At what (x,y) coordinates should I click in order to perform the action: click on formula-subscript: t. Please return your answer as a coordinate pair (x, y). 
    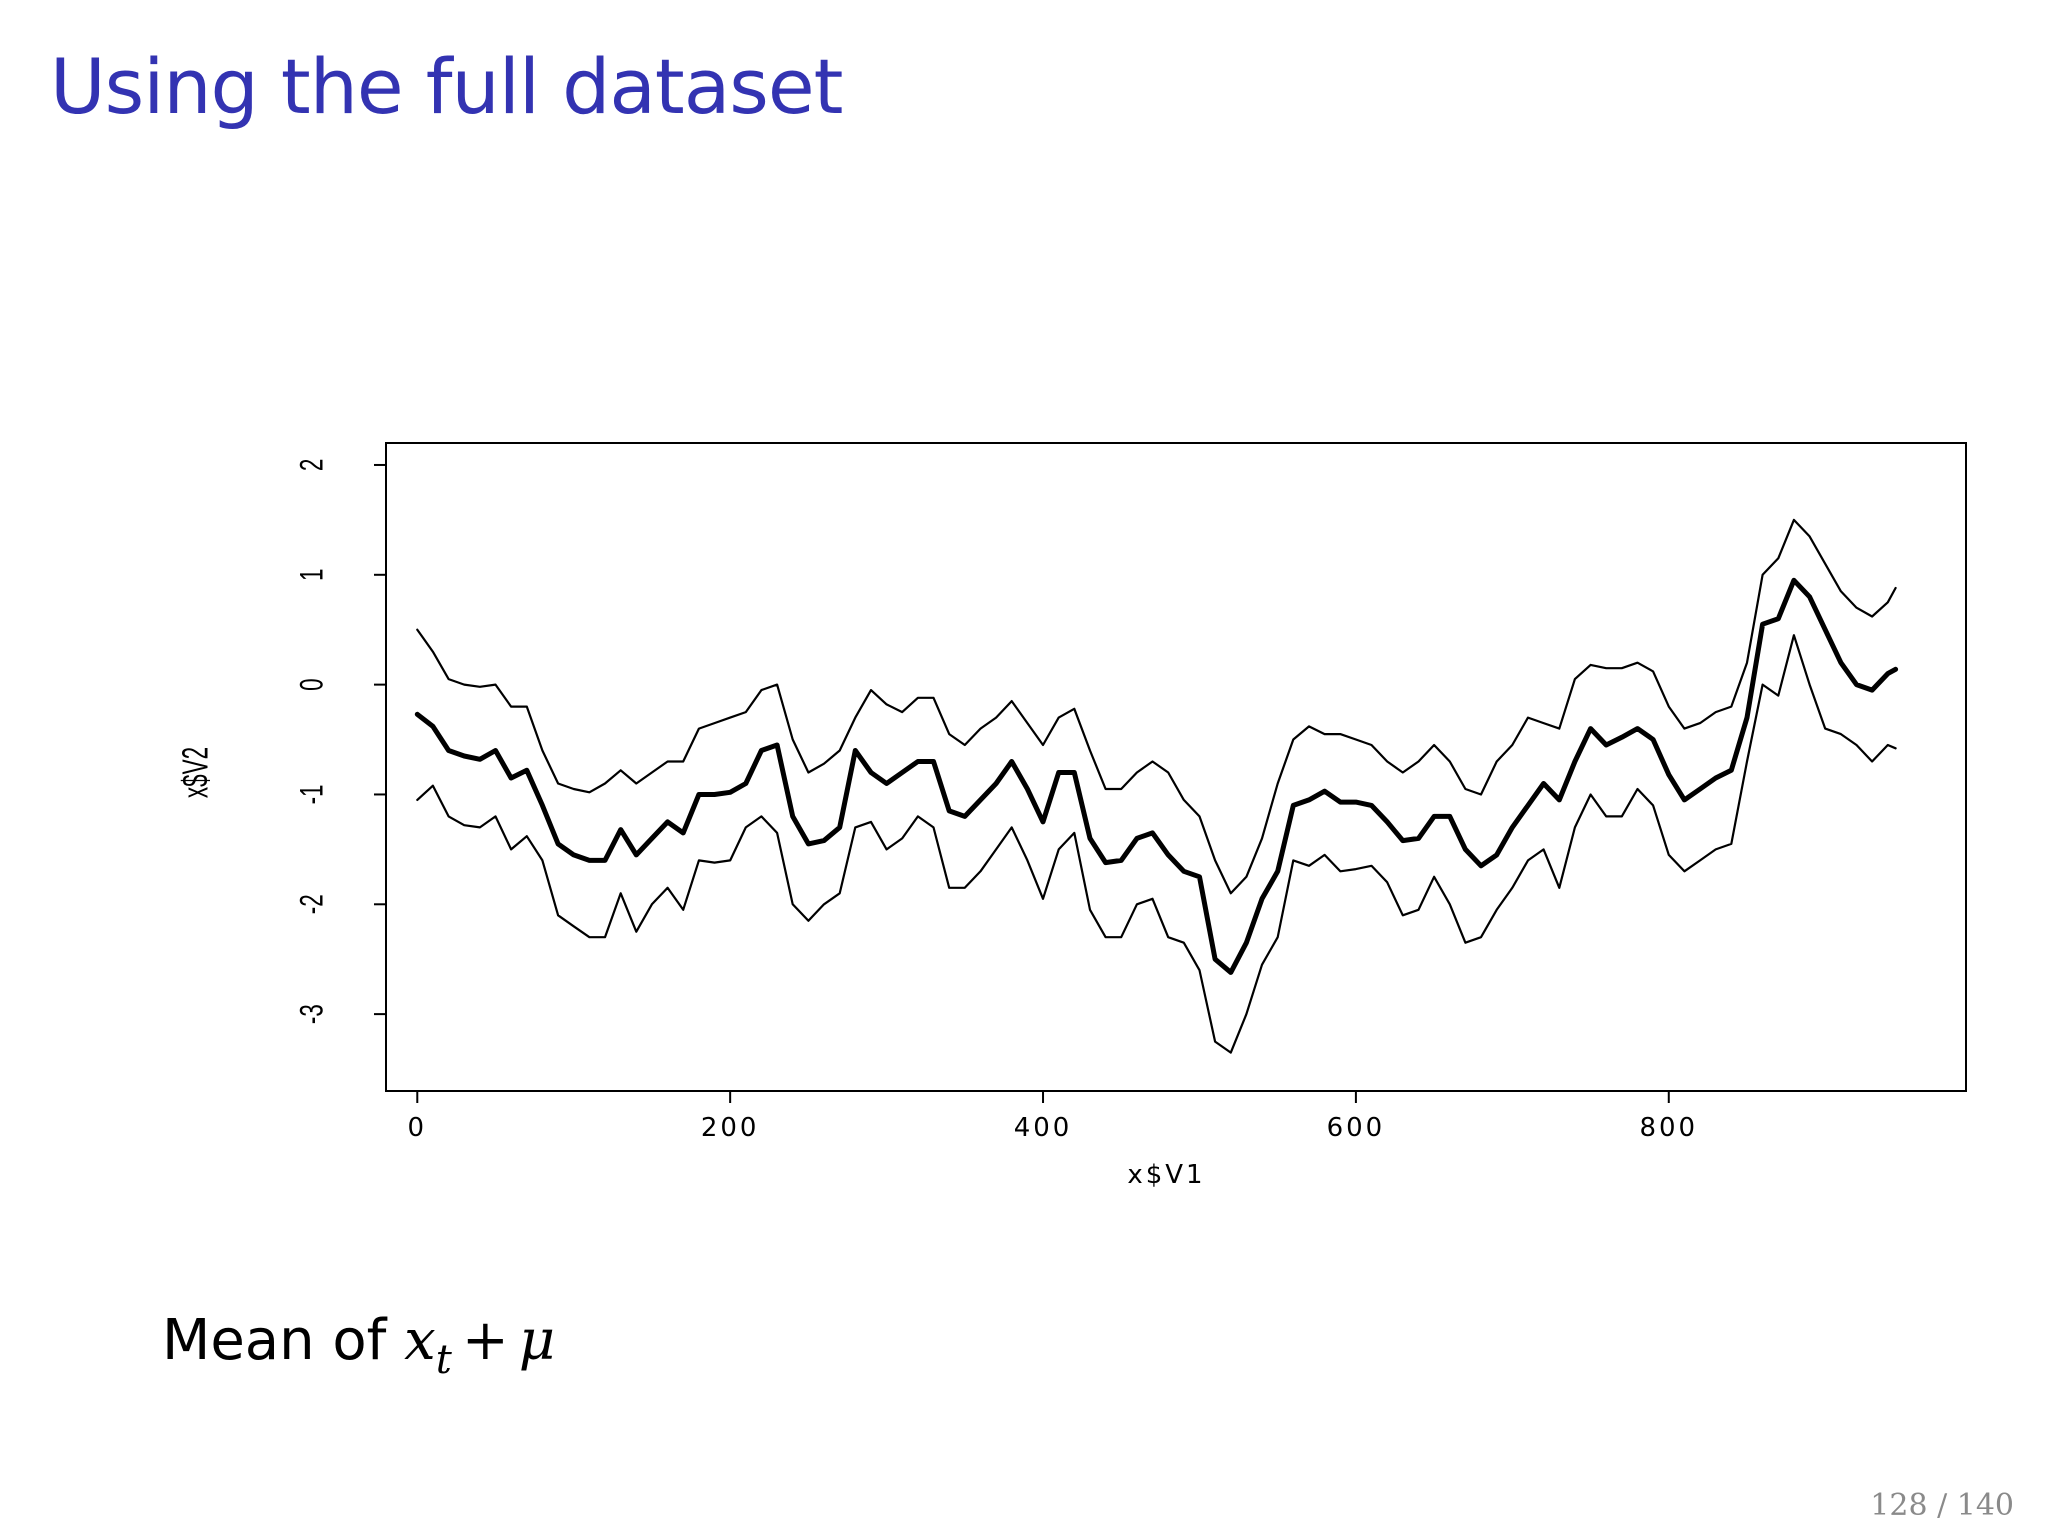
    Looking at the image, I should click on (443, 1360).